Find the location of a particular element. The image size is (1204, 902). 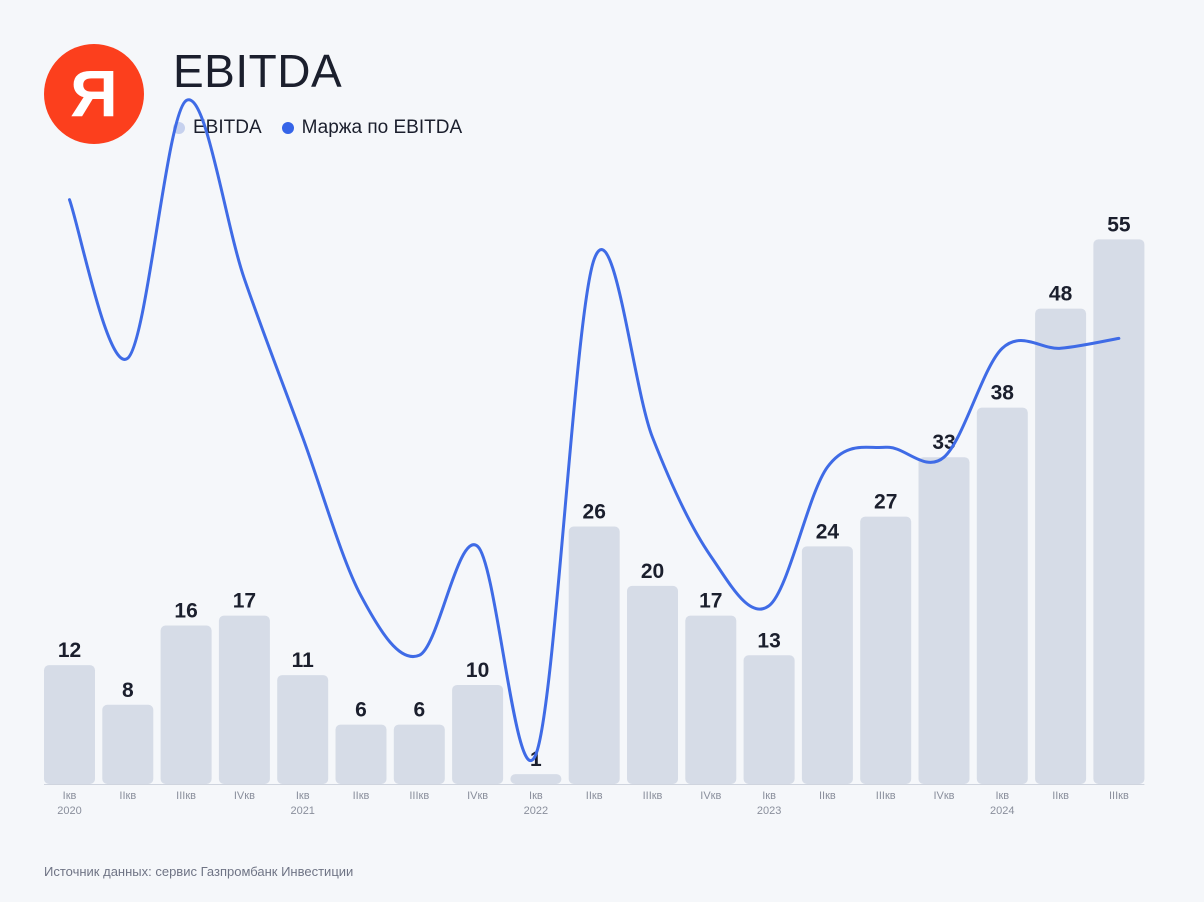

x-year-label: 2020 is located at coordinates (69, 811).